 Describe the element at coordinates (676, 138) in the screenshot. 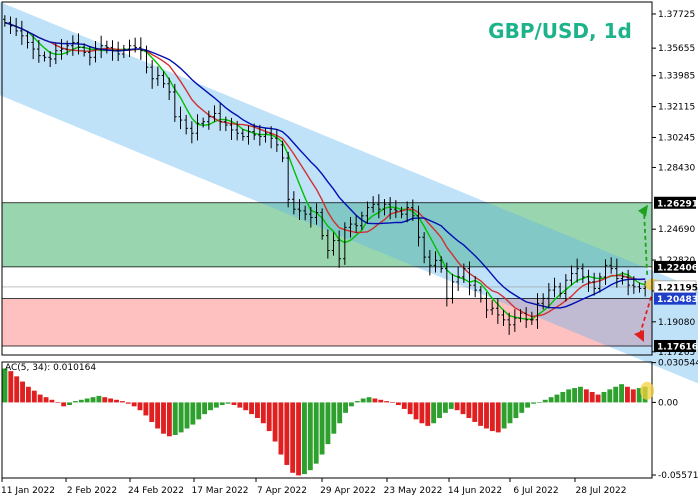

I see `y-tick-label: 1.30245` at that location.